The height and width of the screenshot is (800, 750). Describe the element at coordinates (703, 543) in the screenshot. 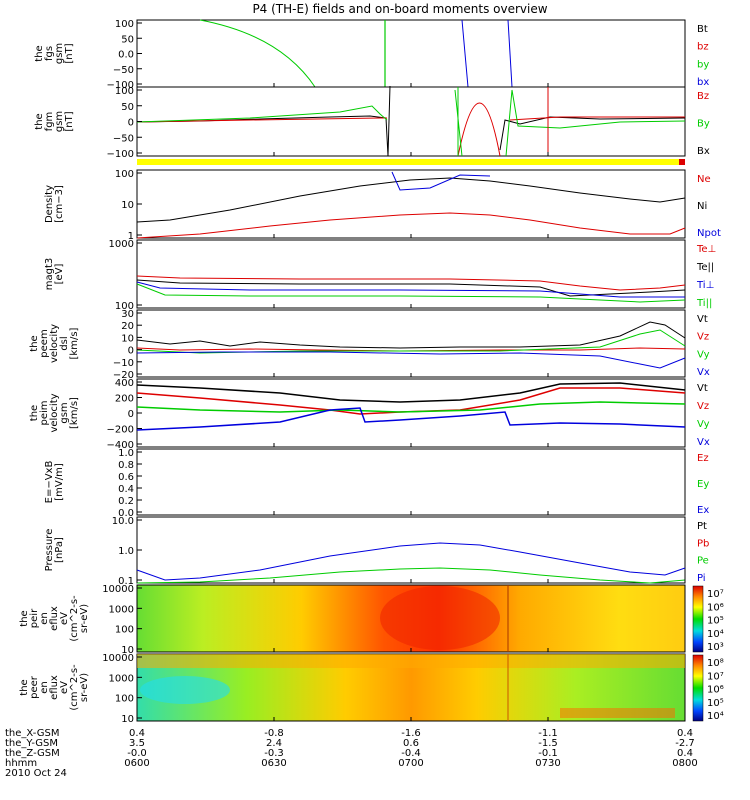

I see `legend-pressure-1: Pb` at that location.